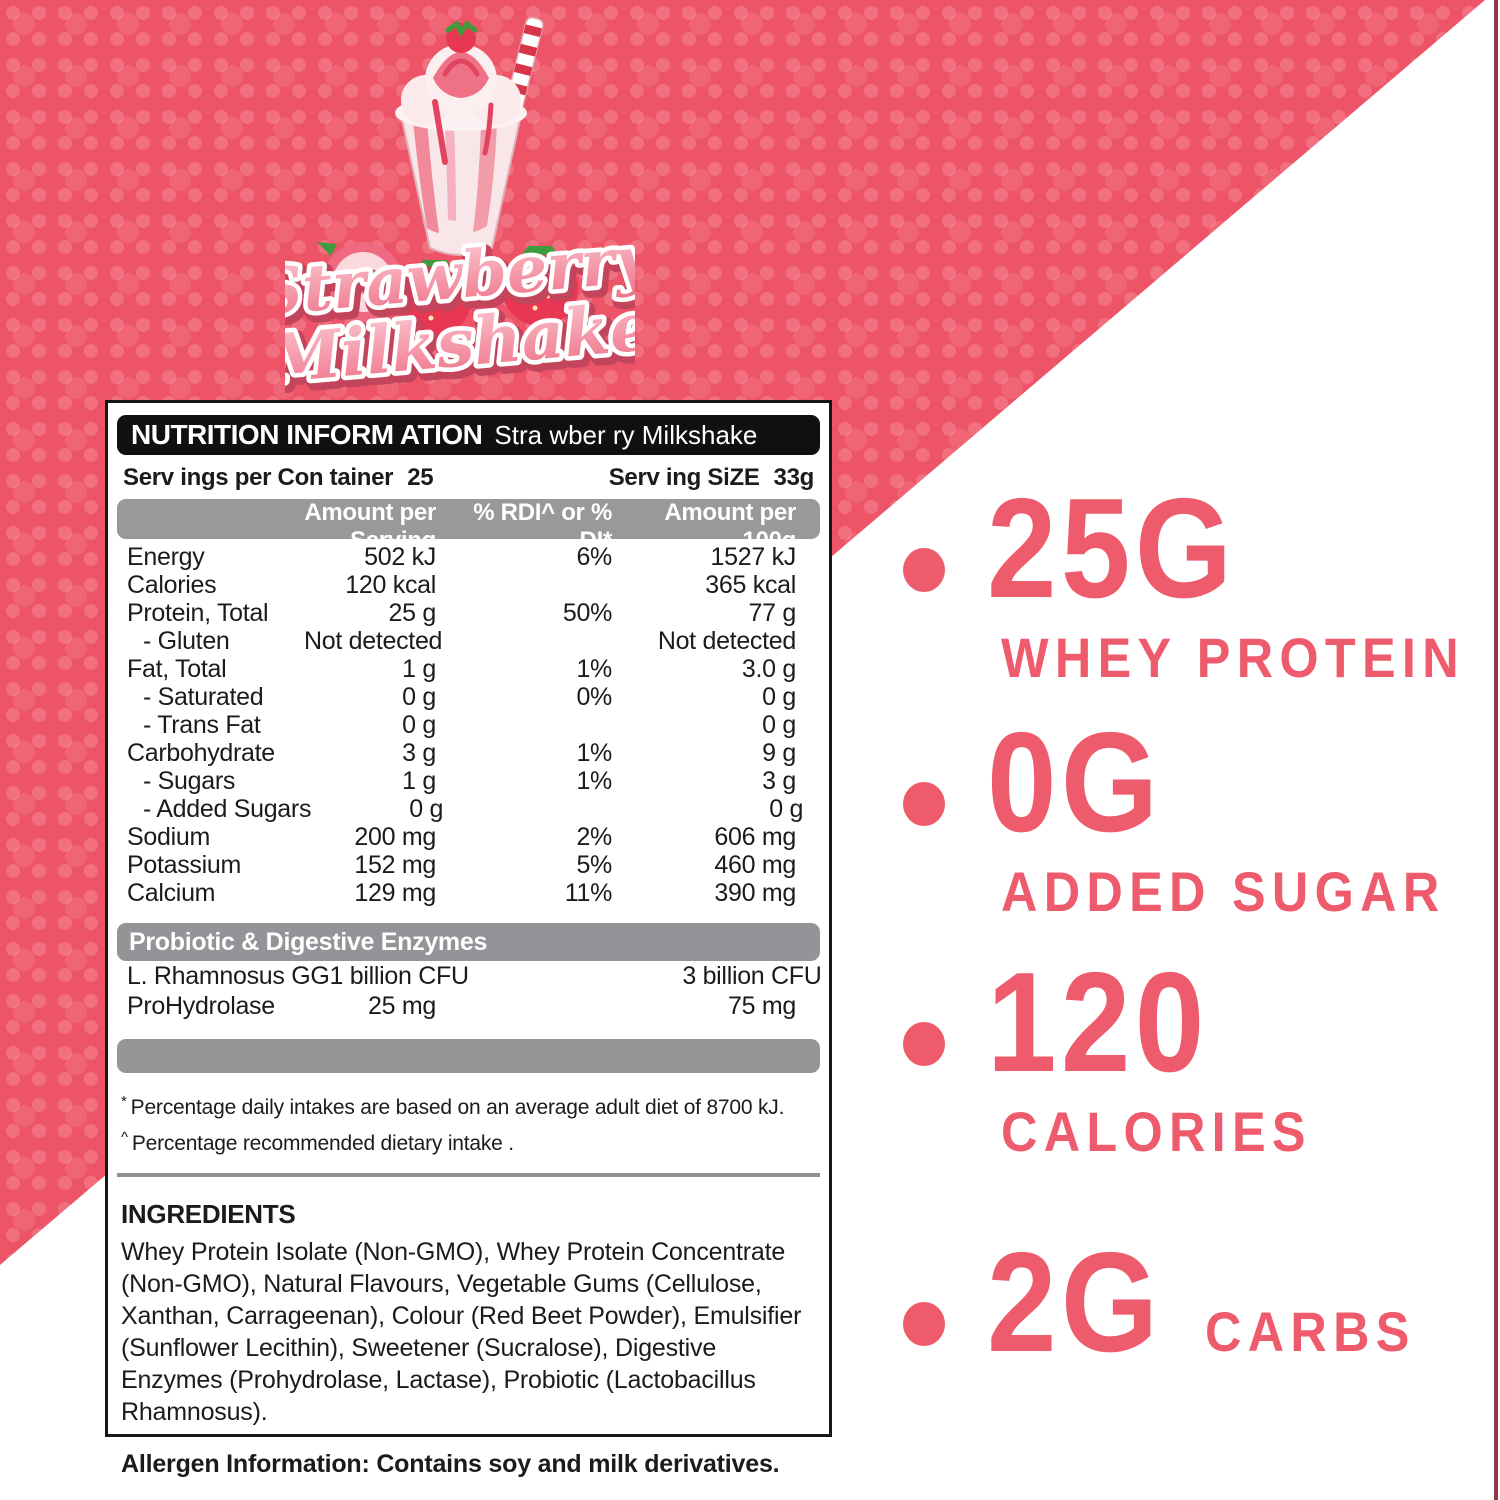 The height and width of the screenshot is (1500, 1500). I want to click on nutrient-amount-per-serving: Not detected, so click(373, 641).